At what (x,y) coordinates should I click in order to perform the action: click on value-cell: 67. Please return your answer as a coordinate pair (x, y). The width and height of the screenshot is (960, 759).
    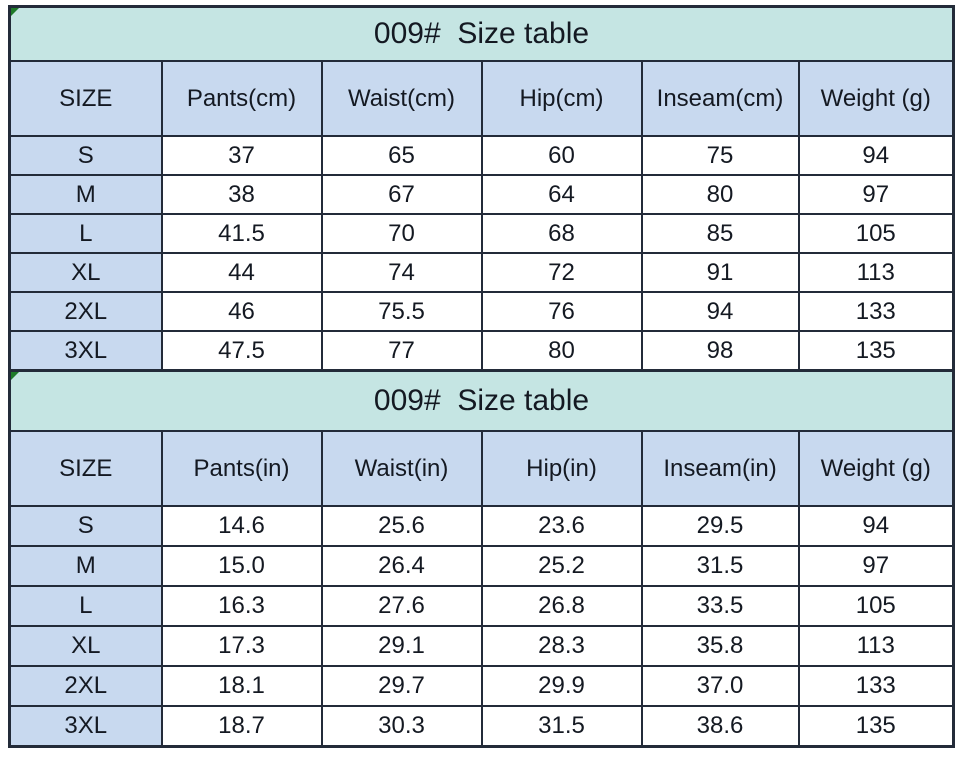
    Looking at the image, I should click on (401, 194).